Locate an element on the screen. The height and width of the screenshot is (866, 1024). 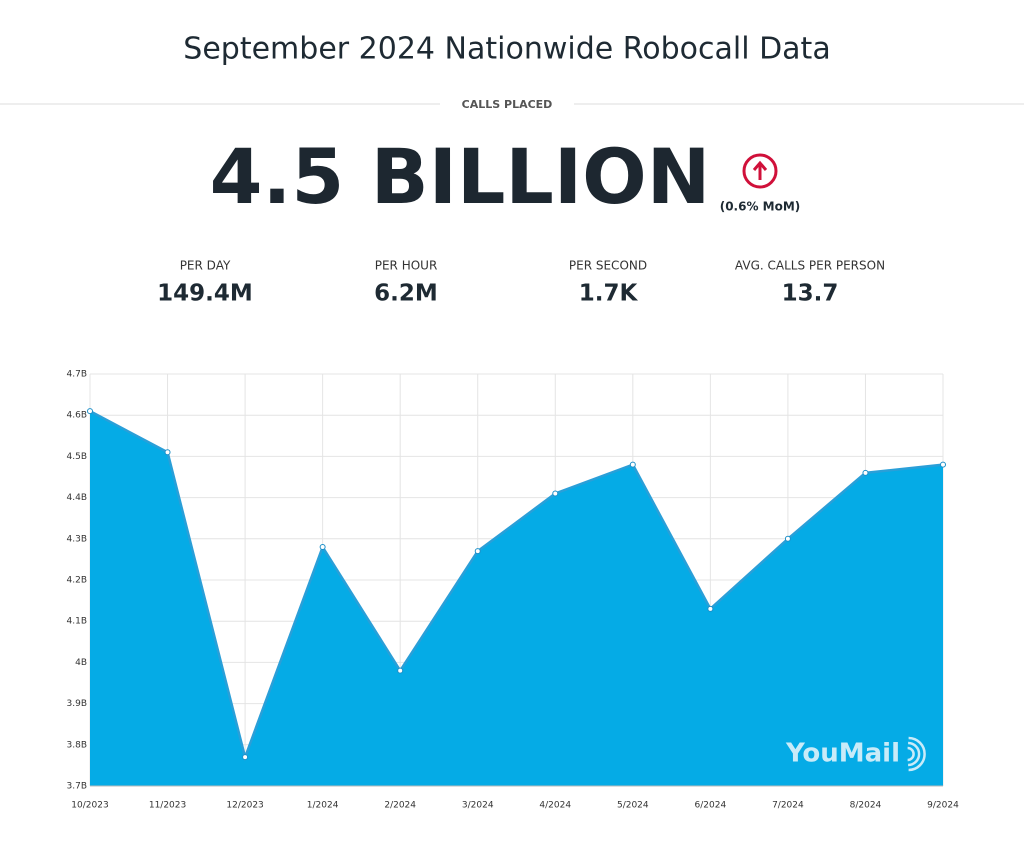
x-tick-label: 11/2023 is located at coordinates (167, 806).